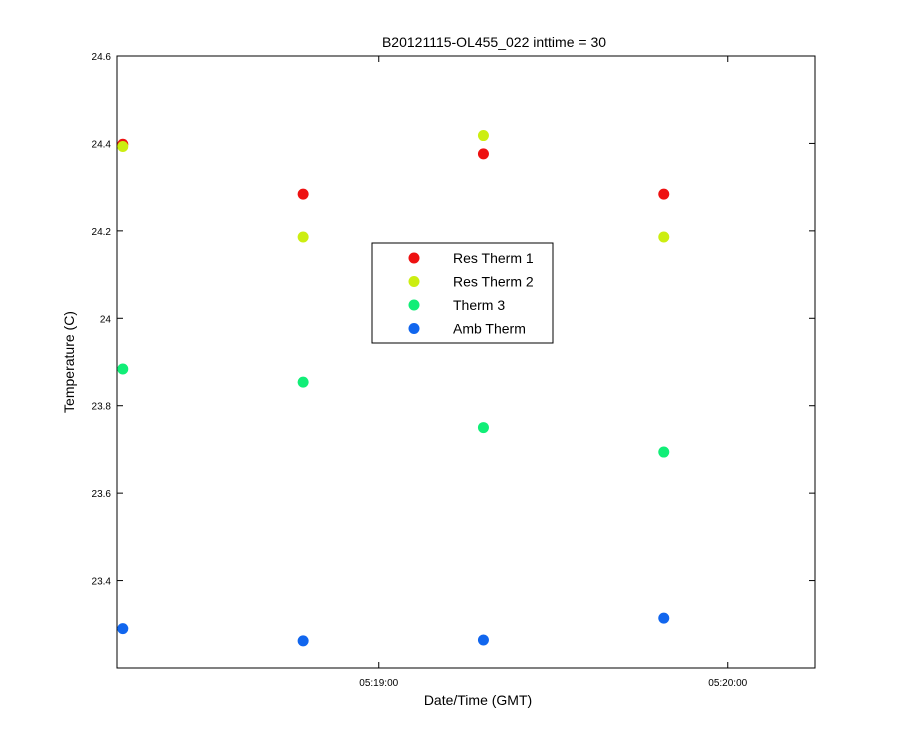 This screenshot has width=900, height=750. Describe the element at coordinates (489, 329) in the screenshot. I see `legend-label-amb-therm: Amb Therm` at that location.